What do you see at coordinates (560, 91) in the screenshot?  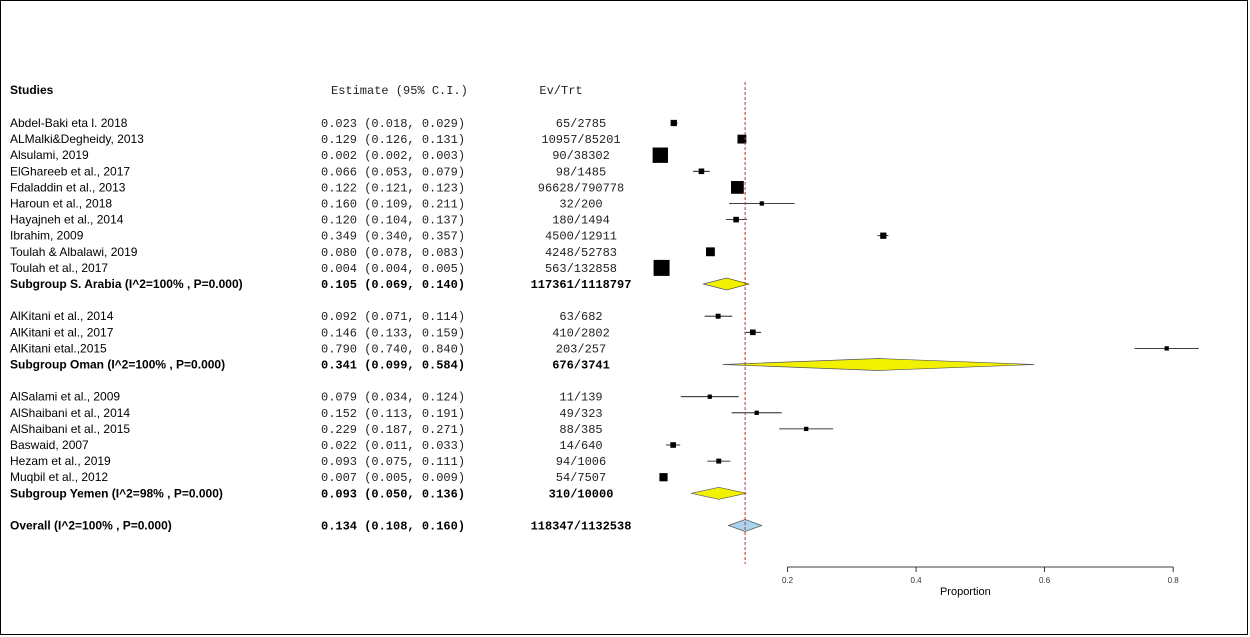 I see `header-ev-trt: Ev/Trt` at bounding box center [560, 91].